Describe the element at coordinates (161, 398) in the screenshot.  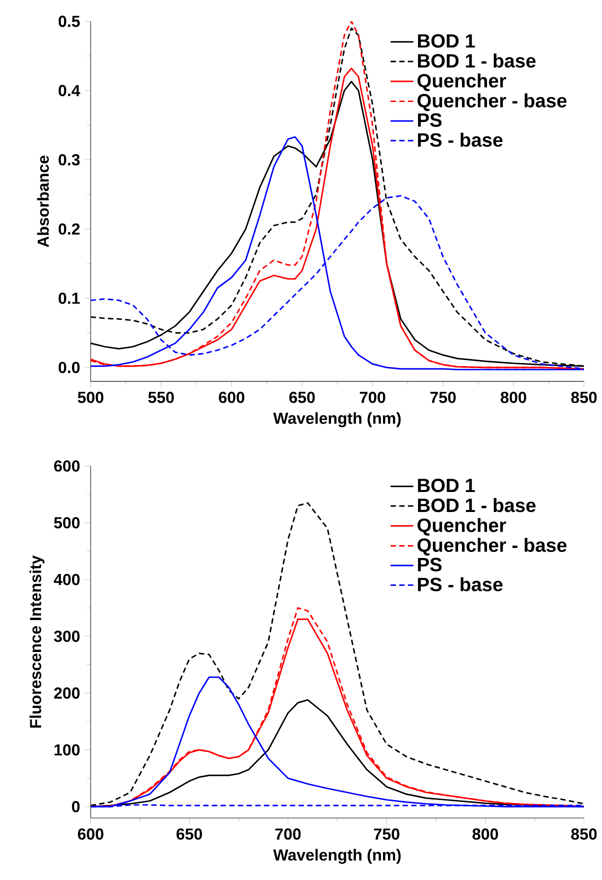
I see `x-tick-label: 550` at that location.